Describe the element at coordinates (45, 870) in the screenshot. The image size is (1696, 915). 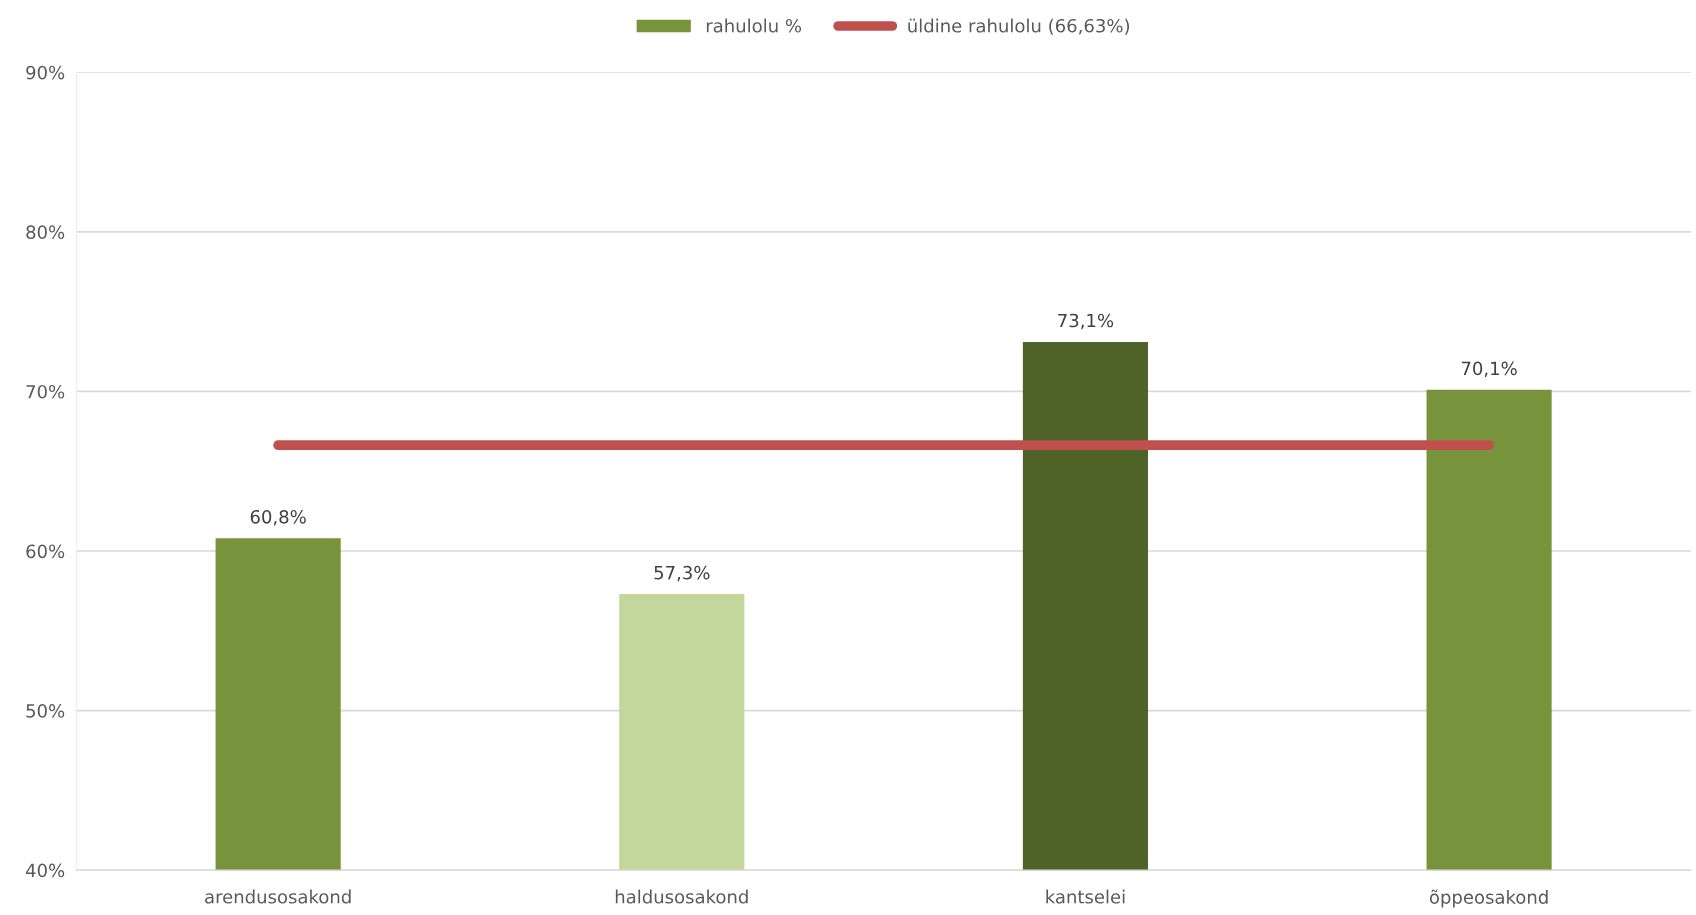
I see `y-tick-label: 40%` at that location.